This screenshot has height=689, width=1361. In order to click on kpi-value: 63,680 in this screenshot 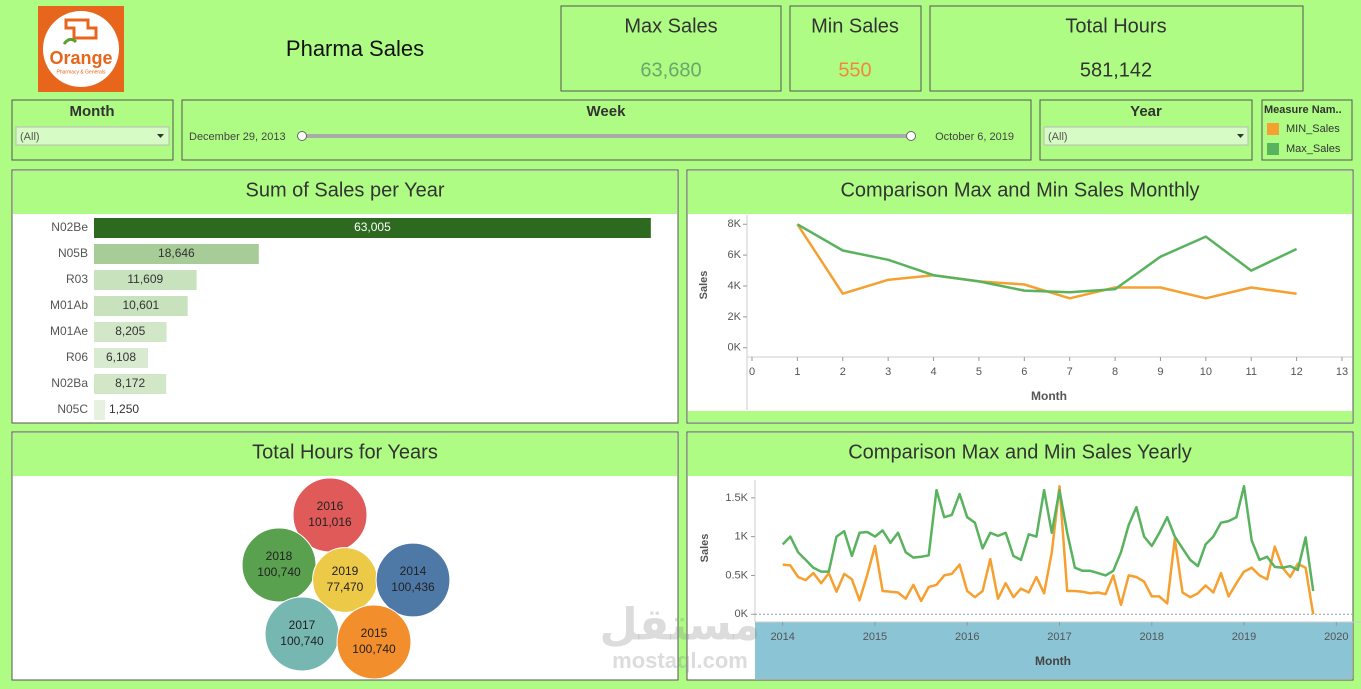, I will do `click(670, 70)`.